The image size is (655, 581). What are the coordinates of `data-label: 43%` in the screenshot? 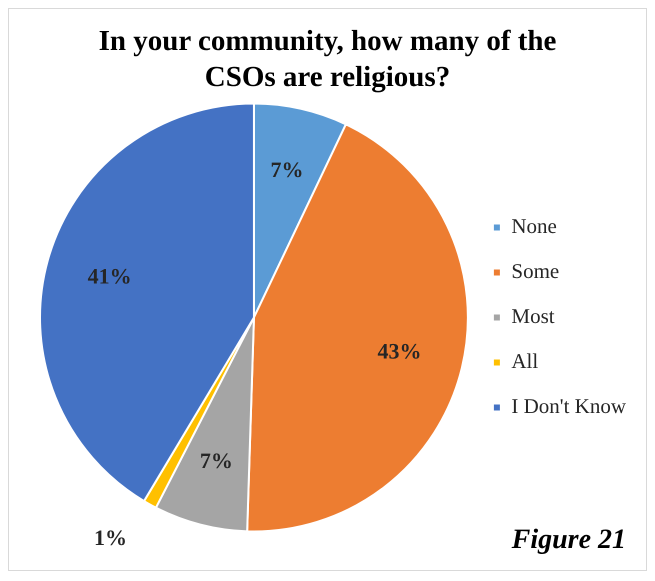 It's located at (399, 351).